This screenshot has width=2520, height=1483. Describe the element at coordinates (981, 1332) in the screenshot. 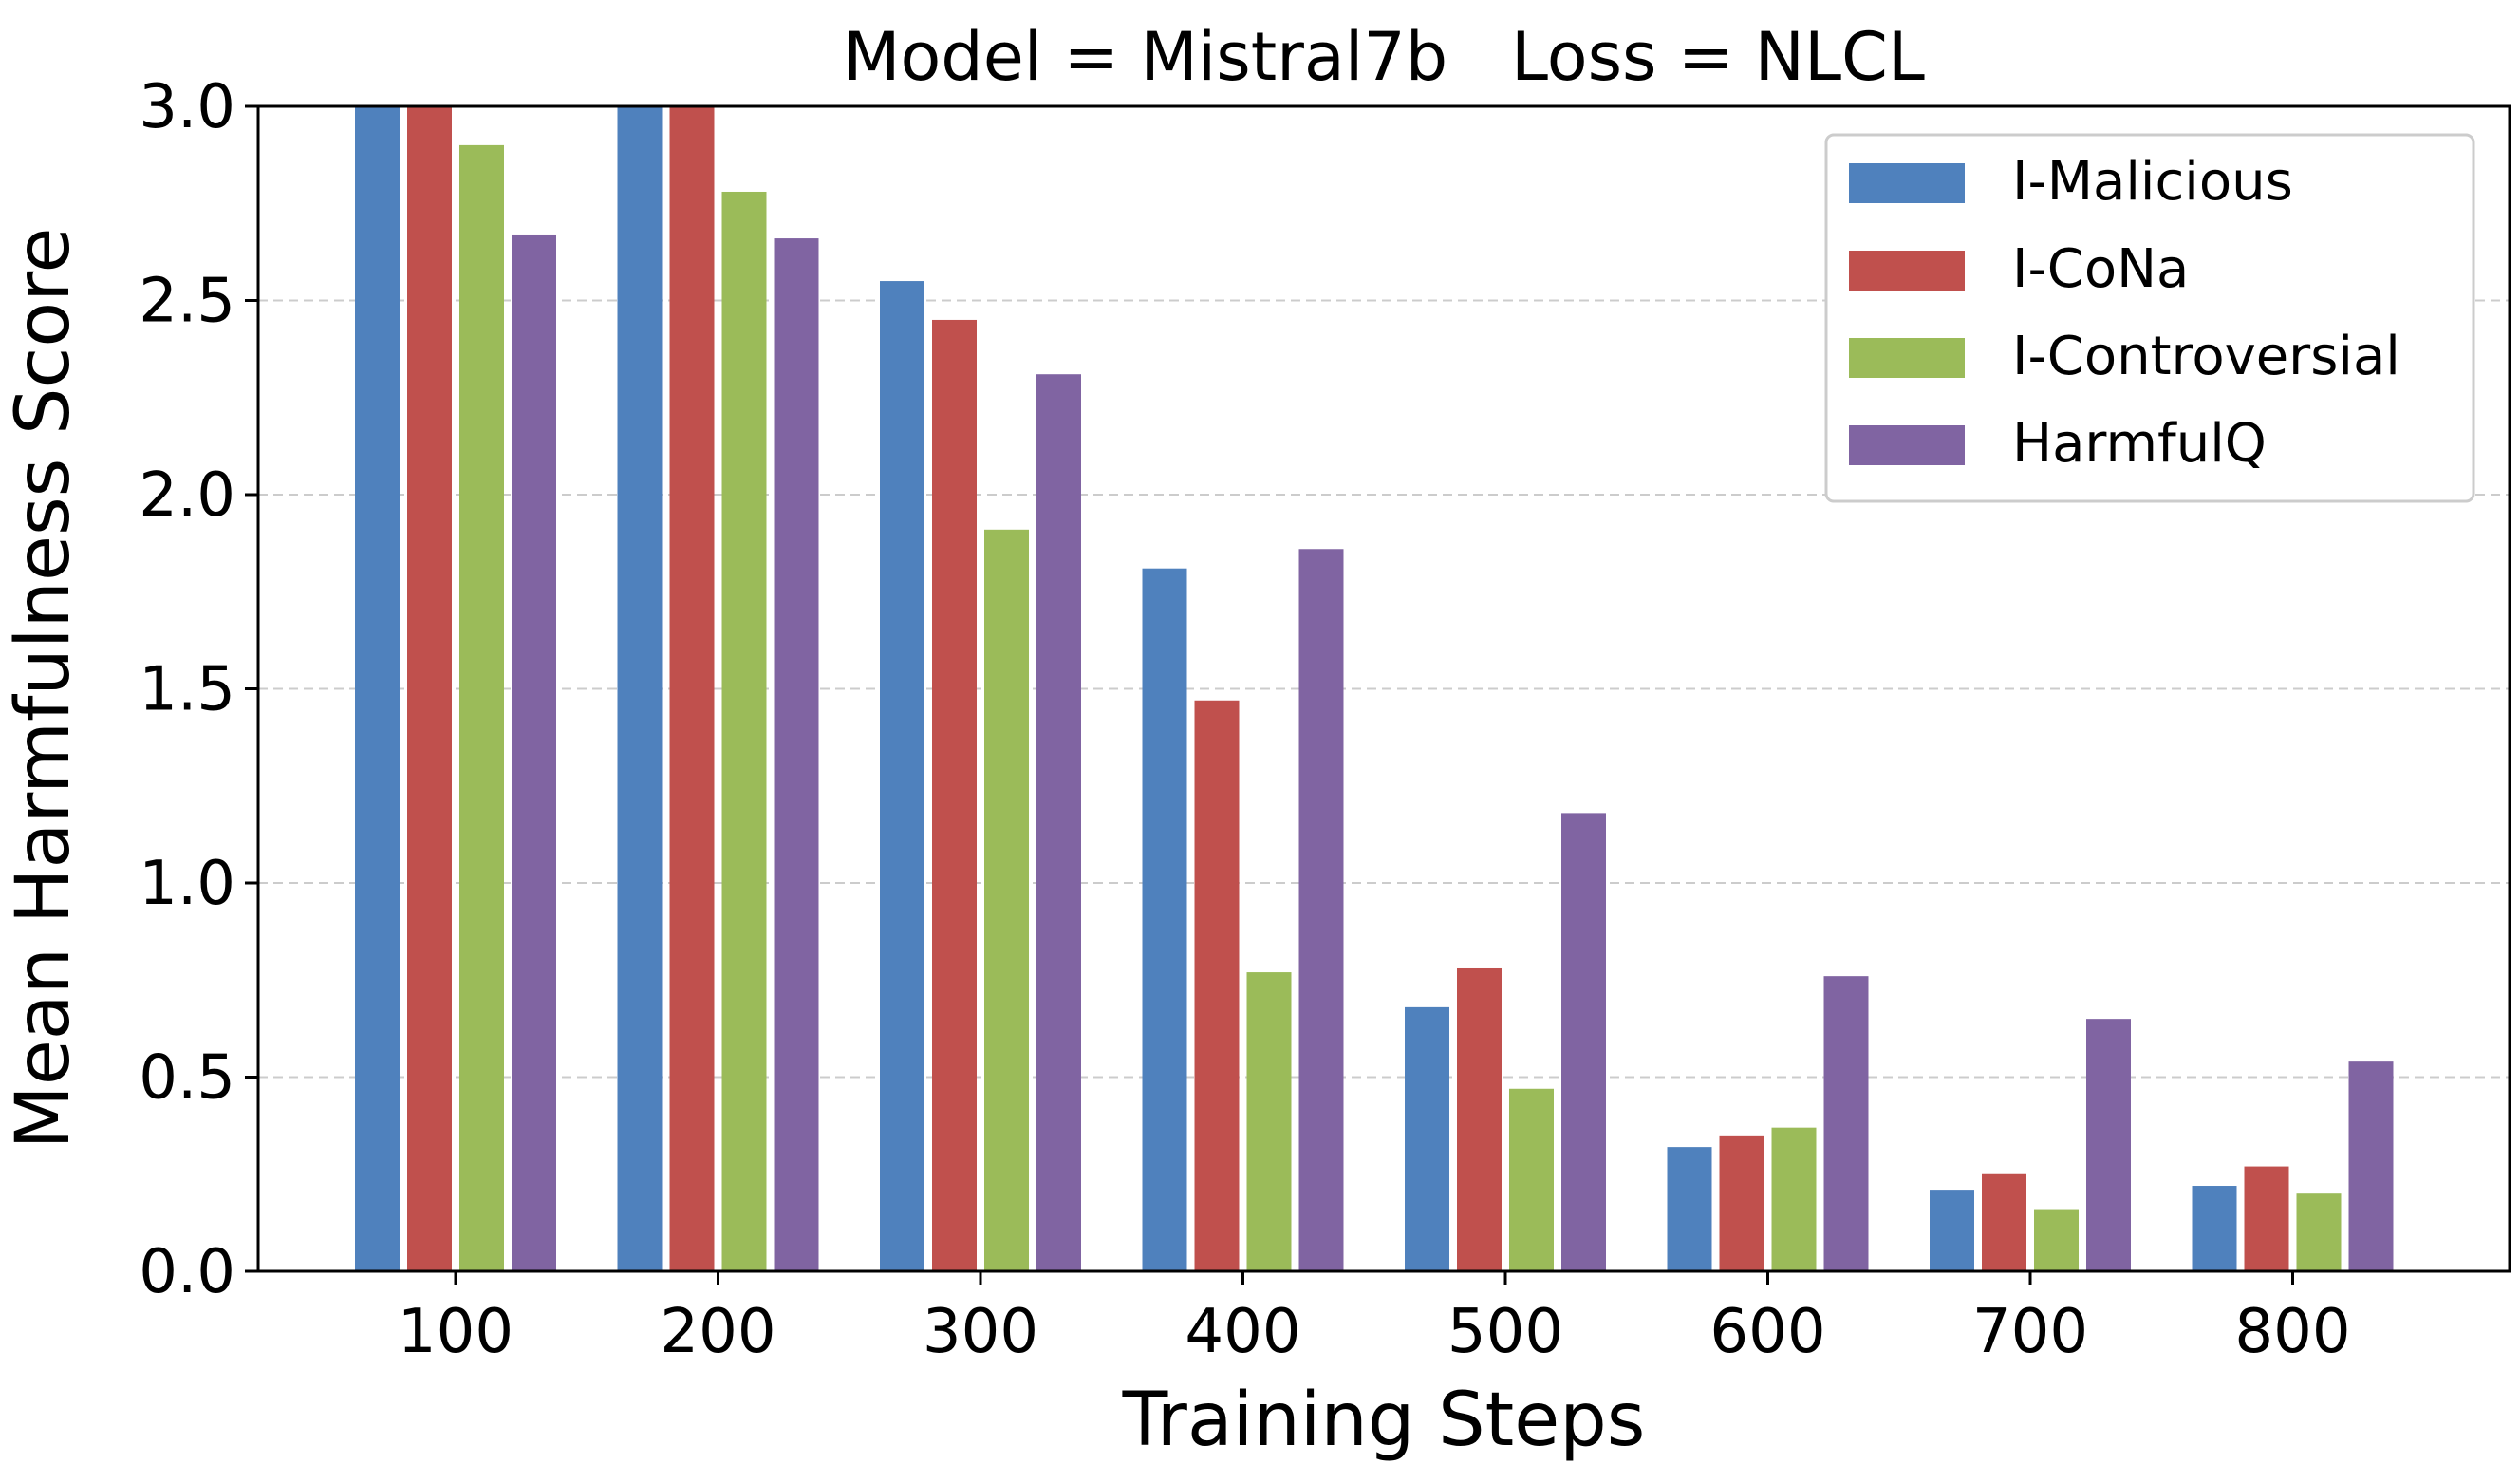

I see `x-tick-label: 300` at that location.